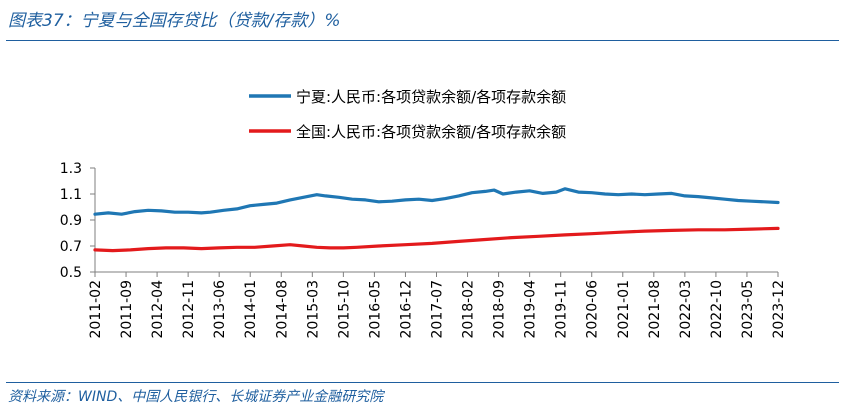 This screenshot has width=845, height=408. What do you see at coordinates (174, 21) in the screenshot?
I see `figure-title: 图表37：宁夏与全国存贷比（贷款/存款）%` at bounding box center [174, 21].